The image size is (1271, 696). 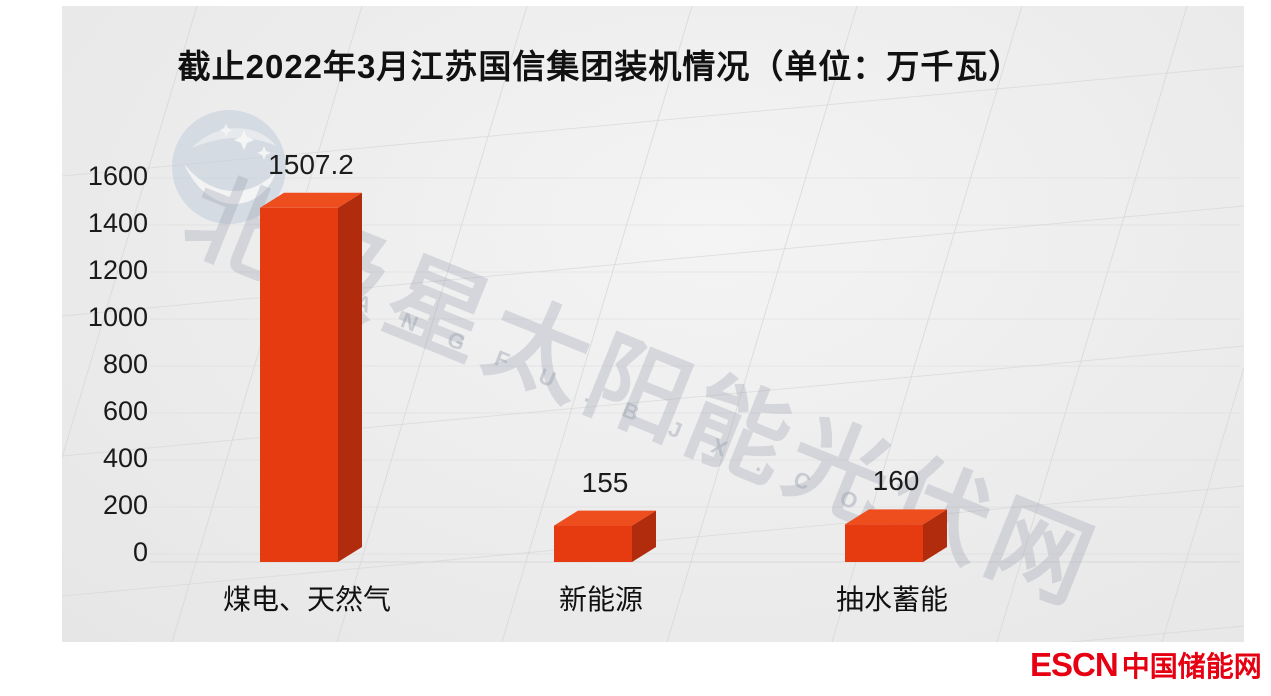 What do you see at coordinates (891, 599) in the screenshot?
I see `x-axis-category-label: 抽水蓄能` at bounding box center [891, 599].